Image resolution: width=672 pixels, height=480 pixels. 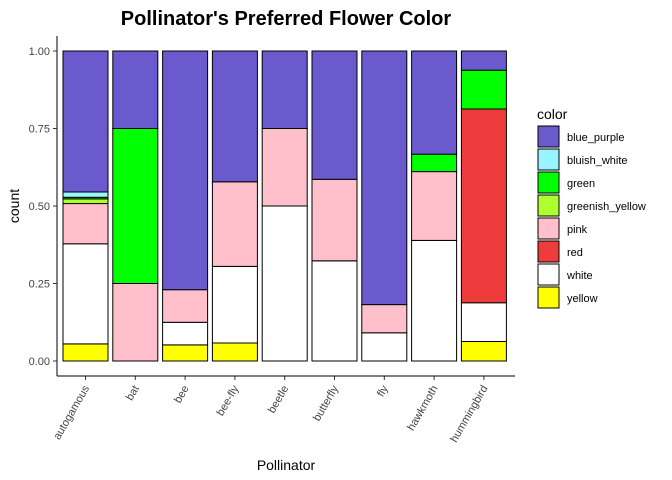 I want to click on legend-label-greenish_yellow: greenish_yellow, so click(x=606, y=207).